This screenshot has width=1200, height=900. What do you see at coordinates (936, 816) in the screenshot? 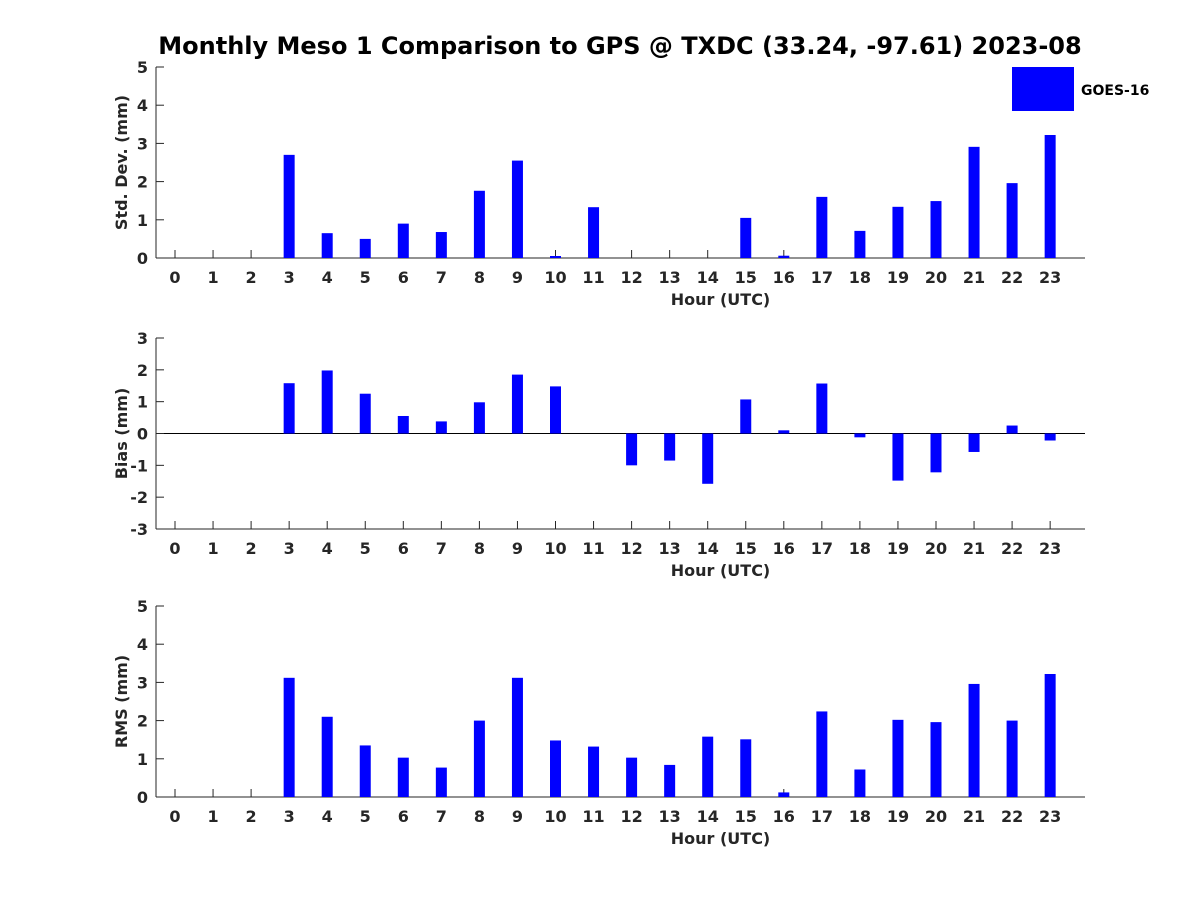
I see `x-tick-label: 20` at bounding box center [936, 816].